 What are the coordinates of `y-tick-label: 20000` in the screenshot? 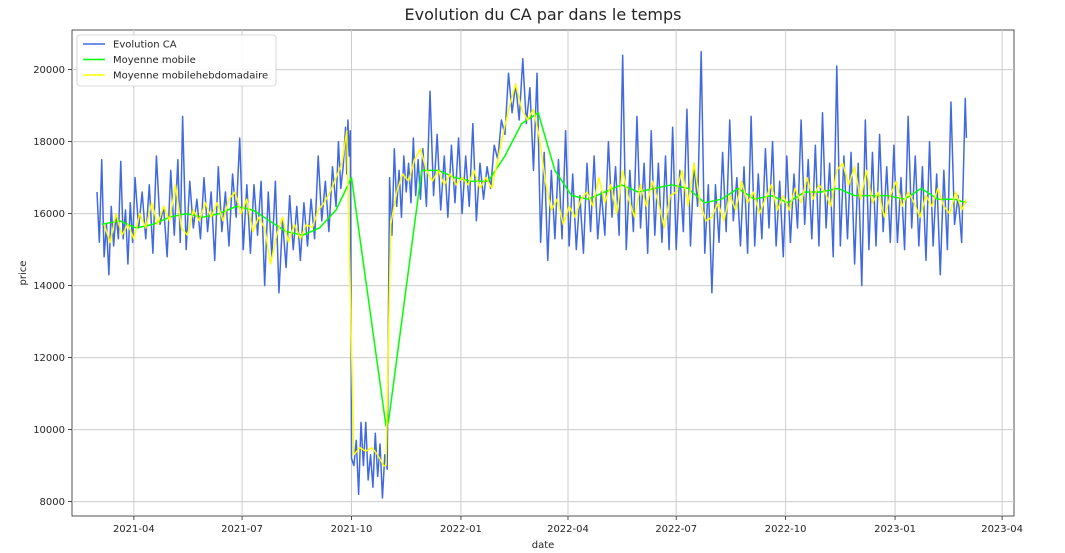 It's located at (49, 70).